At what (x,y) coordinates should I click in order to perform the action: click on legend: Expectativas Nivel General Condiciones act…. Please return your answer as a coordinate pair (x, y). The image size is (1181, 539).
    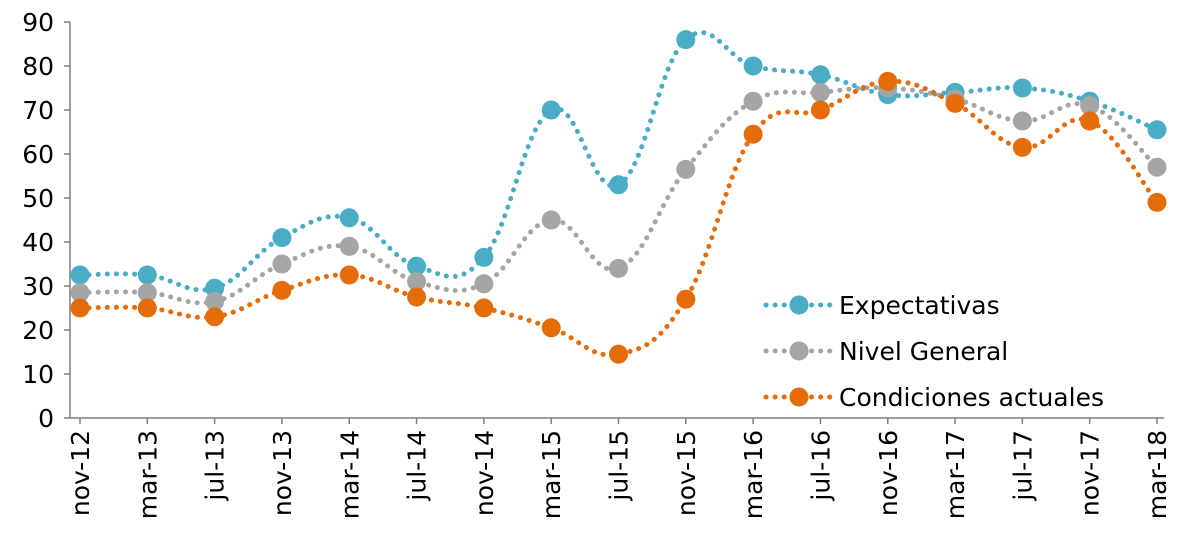
    Looking at the image, I should click on (933, 351).